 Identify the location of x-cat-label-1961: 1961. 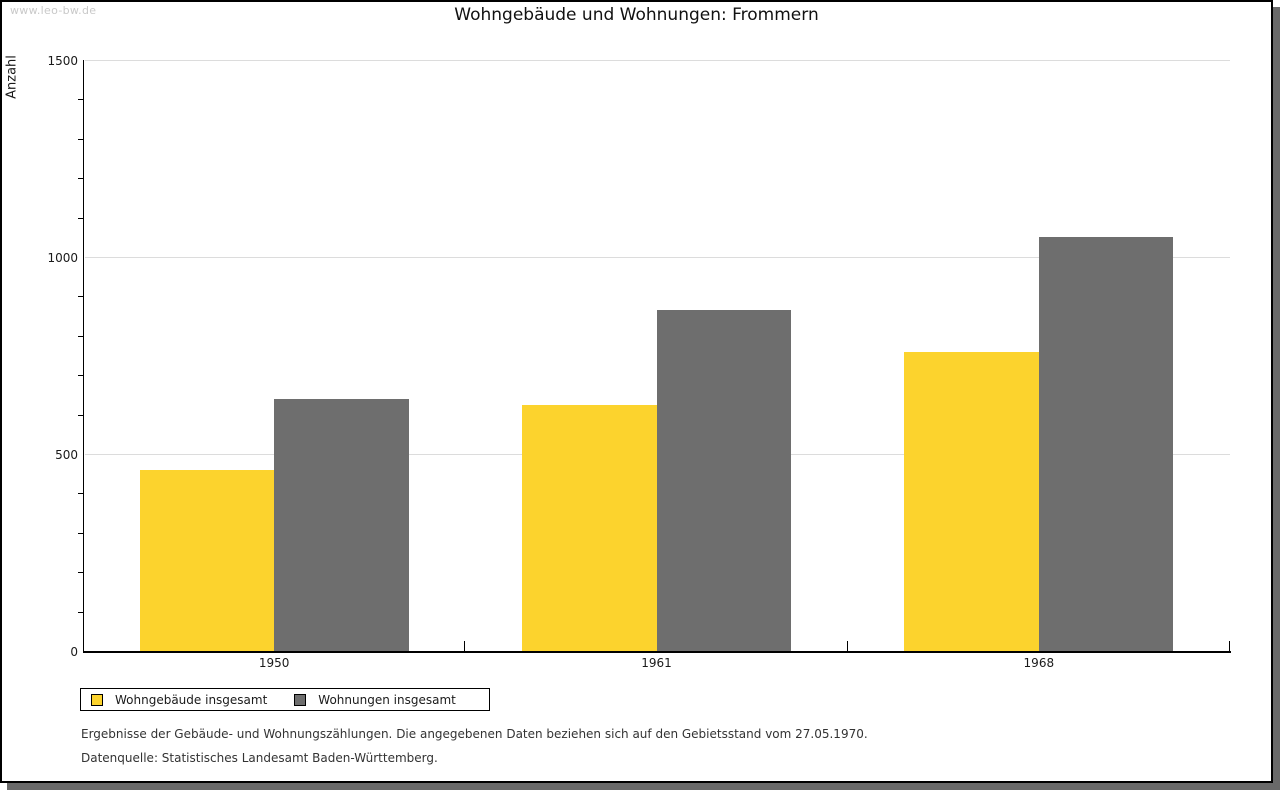
(656, 663).